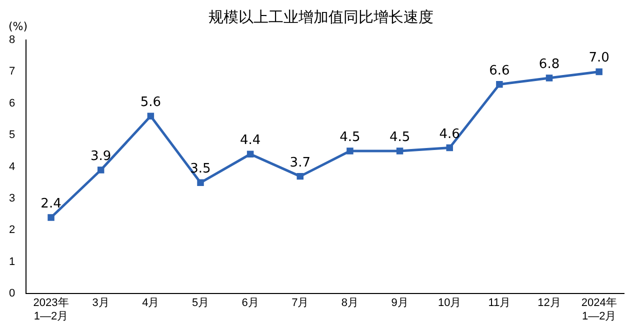  I want to click on y-tick-label: 1, so click(12, 262).